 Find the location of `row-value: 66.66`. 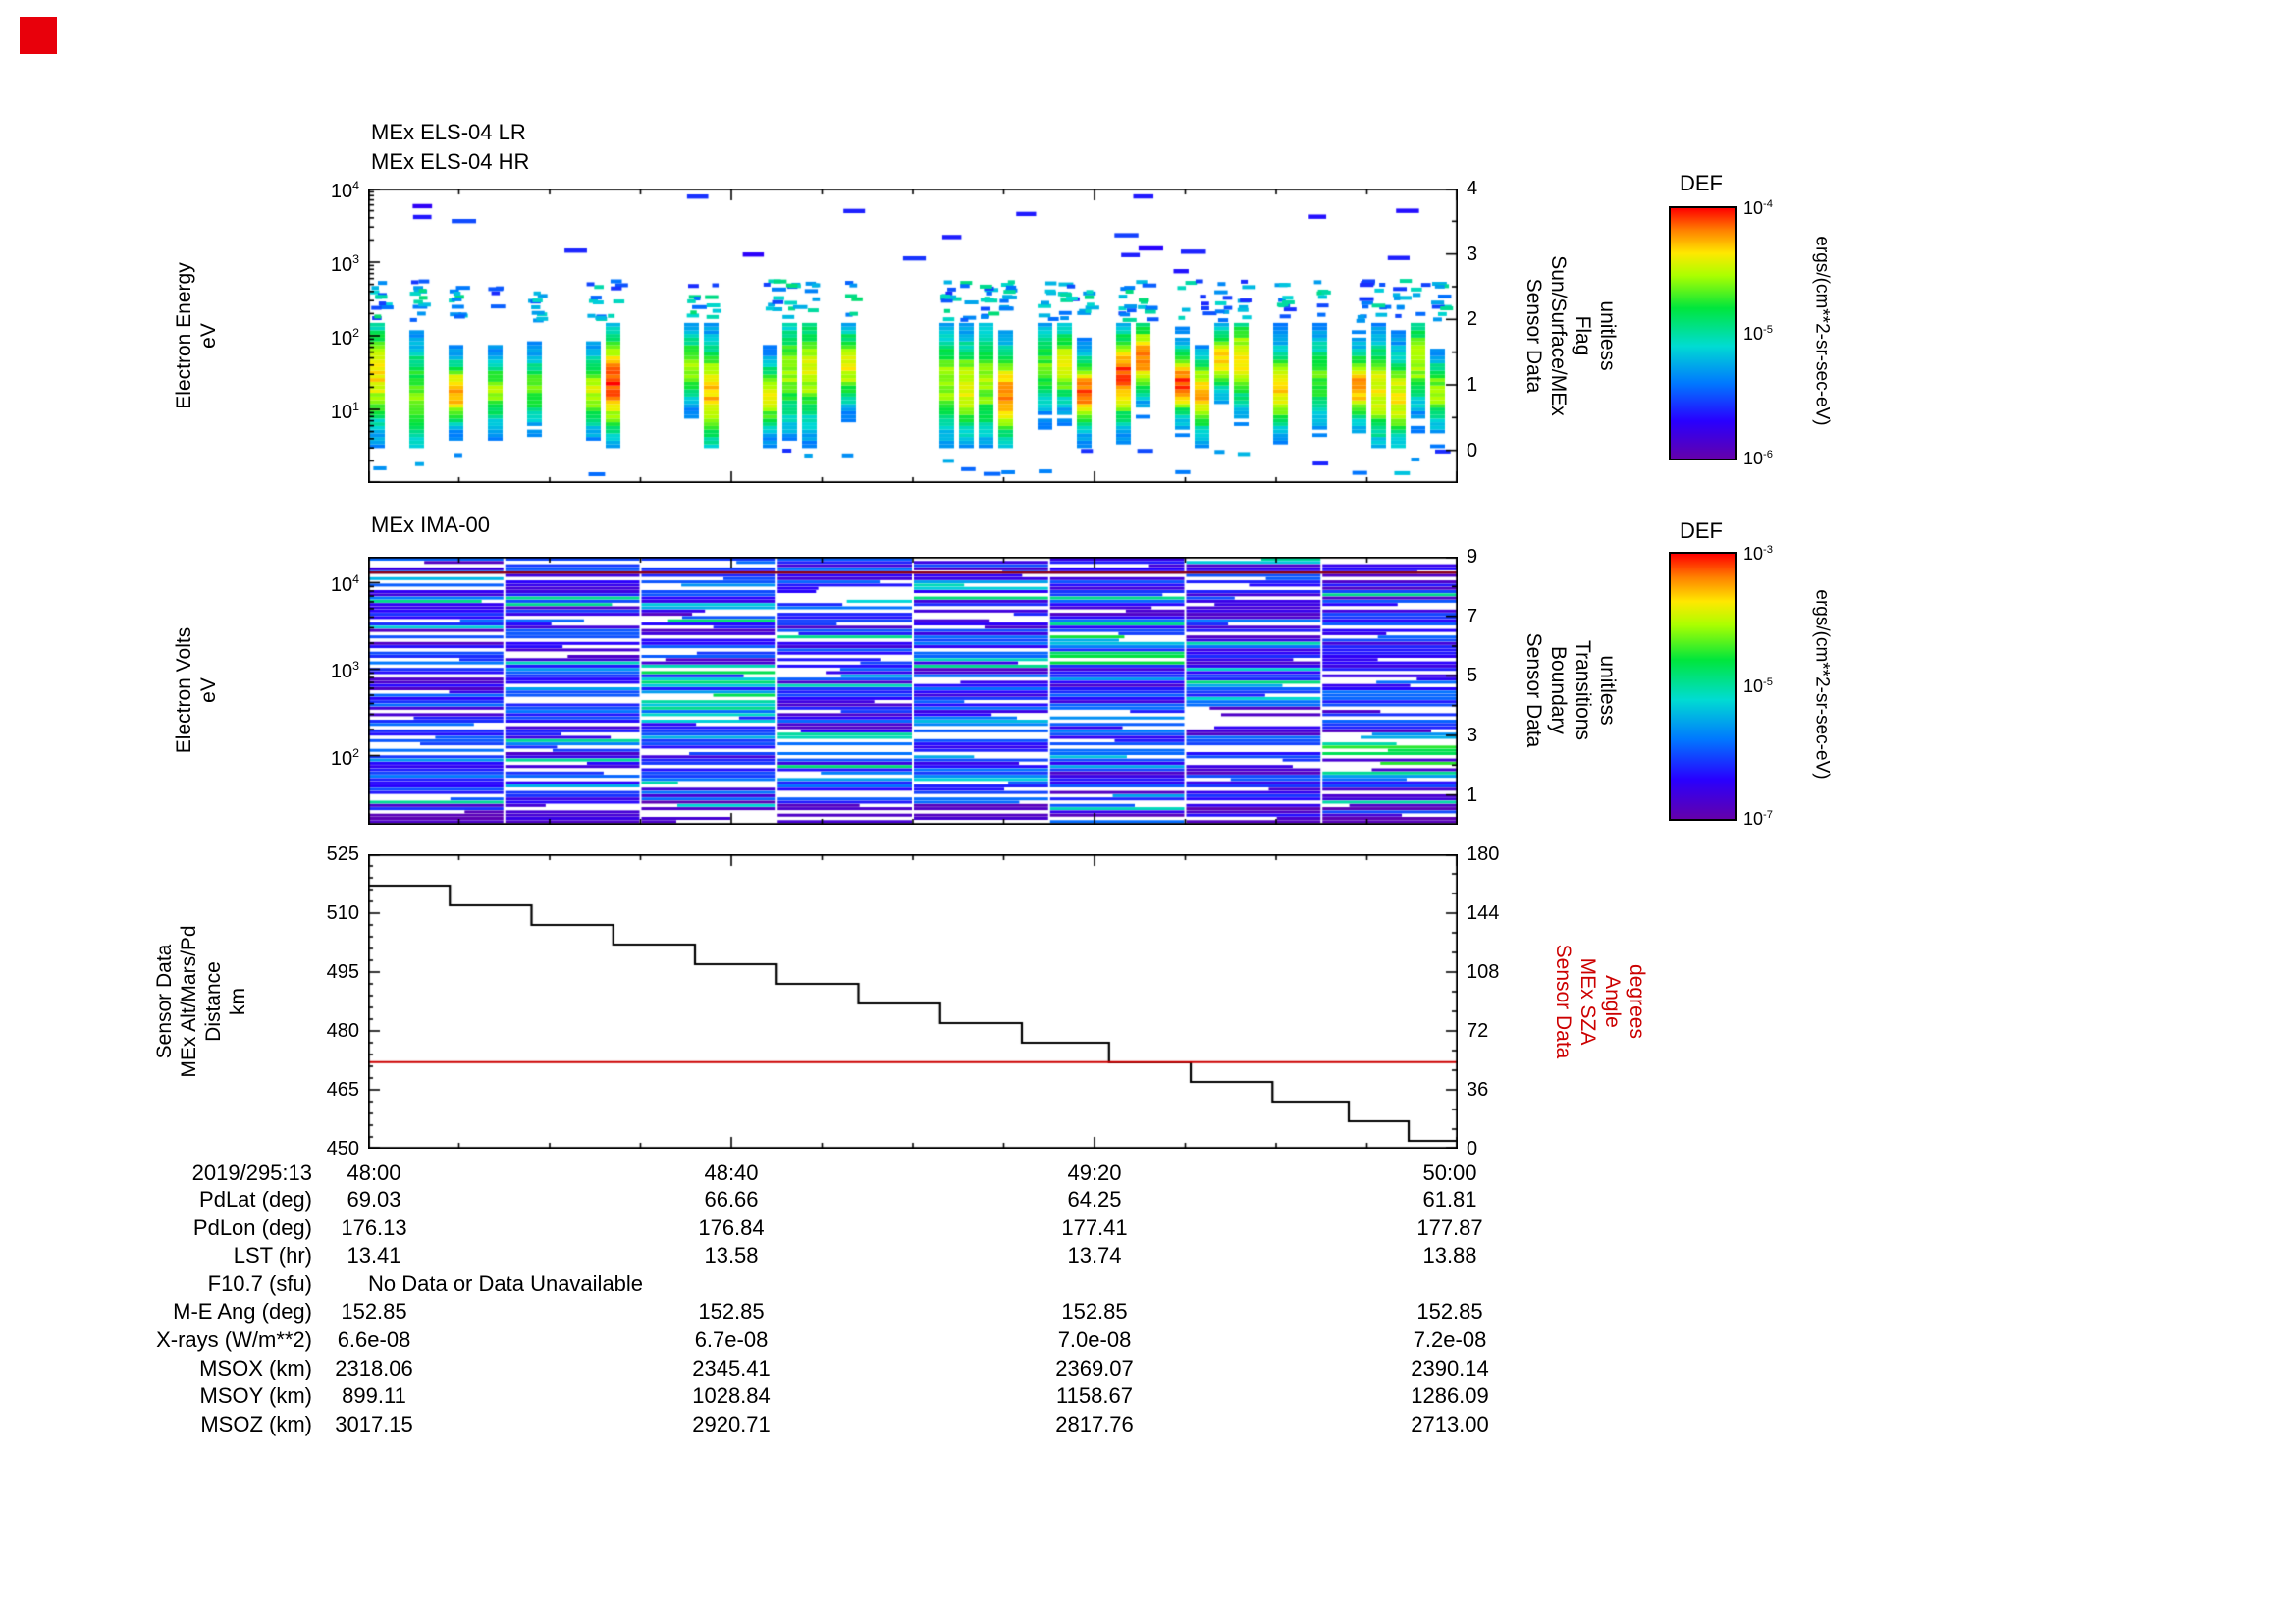

row-value: 66.66 is located at coordinates (732, 1199).